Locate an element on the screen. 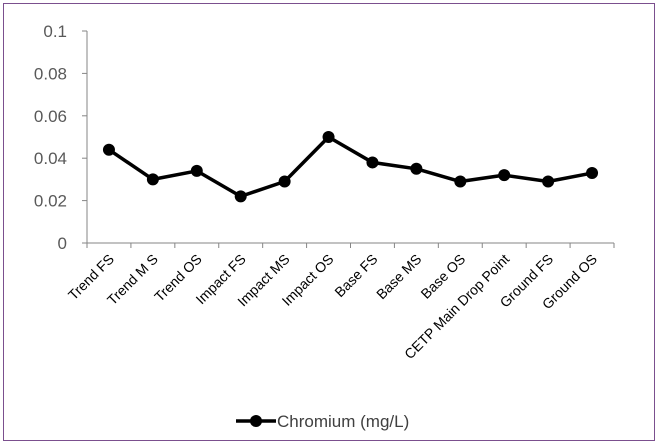 This screenshot has height=445, width=659. y-tick-label: 0.08 is located at coordinates (50, 73).